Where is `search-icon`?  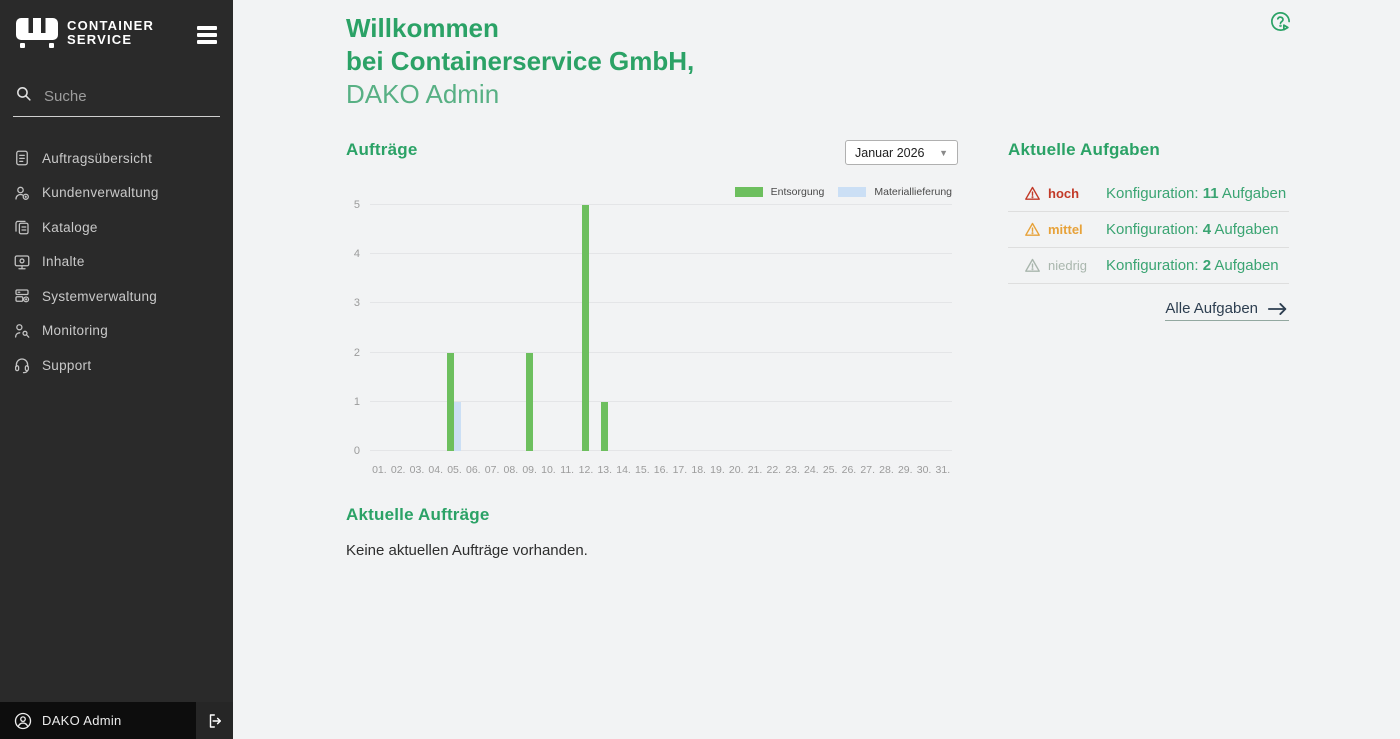
search-icon is located at coordinates (23, 96).